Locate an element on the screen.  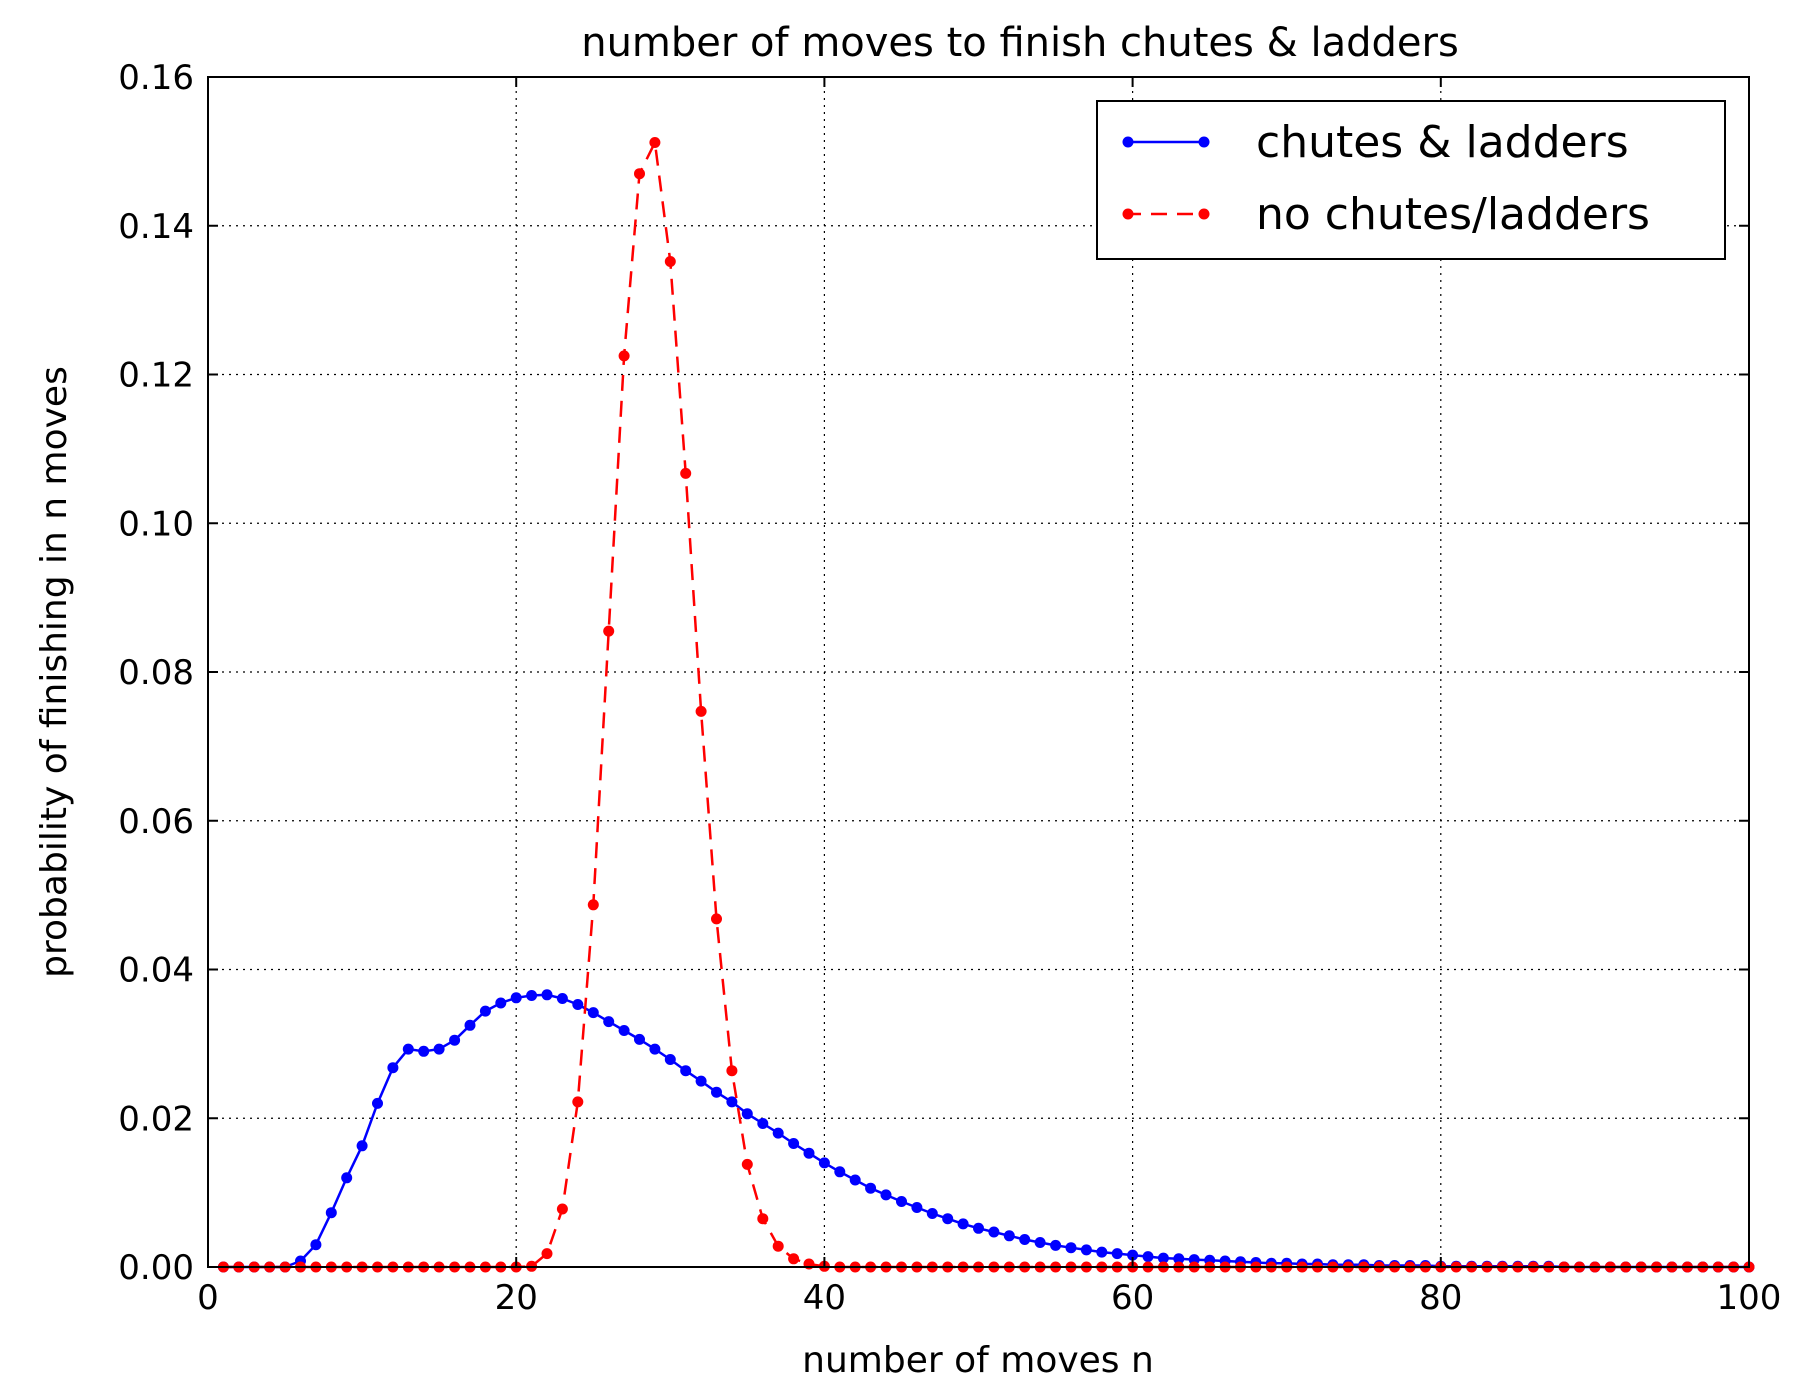
y-tick-label: 0.00 is located at coordinates (156, 1268).